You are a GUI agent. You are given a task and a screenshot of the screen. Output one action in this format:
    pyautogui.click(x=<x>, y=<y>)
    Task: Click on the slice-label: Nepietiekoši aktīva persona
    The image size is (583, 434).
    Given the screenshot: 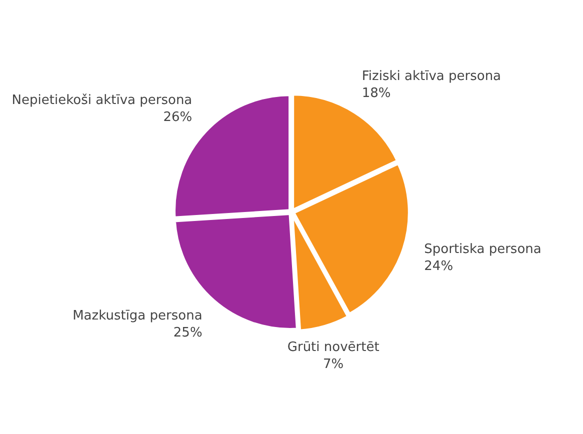 What is the action you would take?
    pyautogui.click(x=102, y=100)
    